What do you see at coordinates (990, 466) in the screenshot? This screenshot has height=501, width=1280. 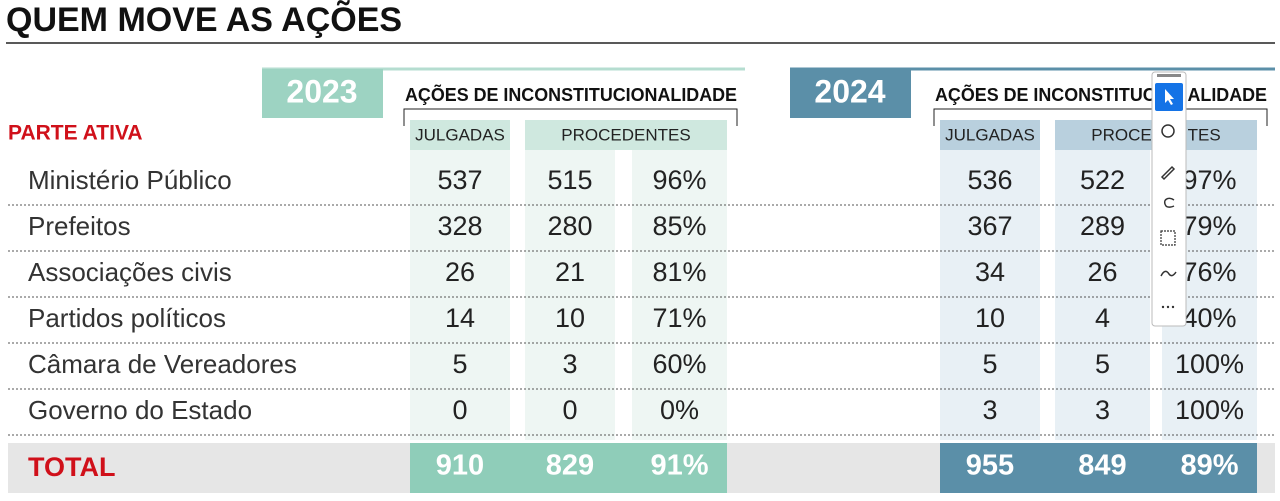 I see `total-cell: 955` at bounding box center [990, 466].